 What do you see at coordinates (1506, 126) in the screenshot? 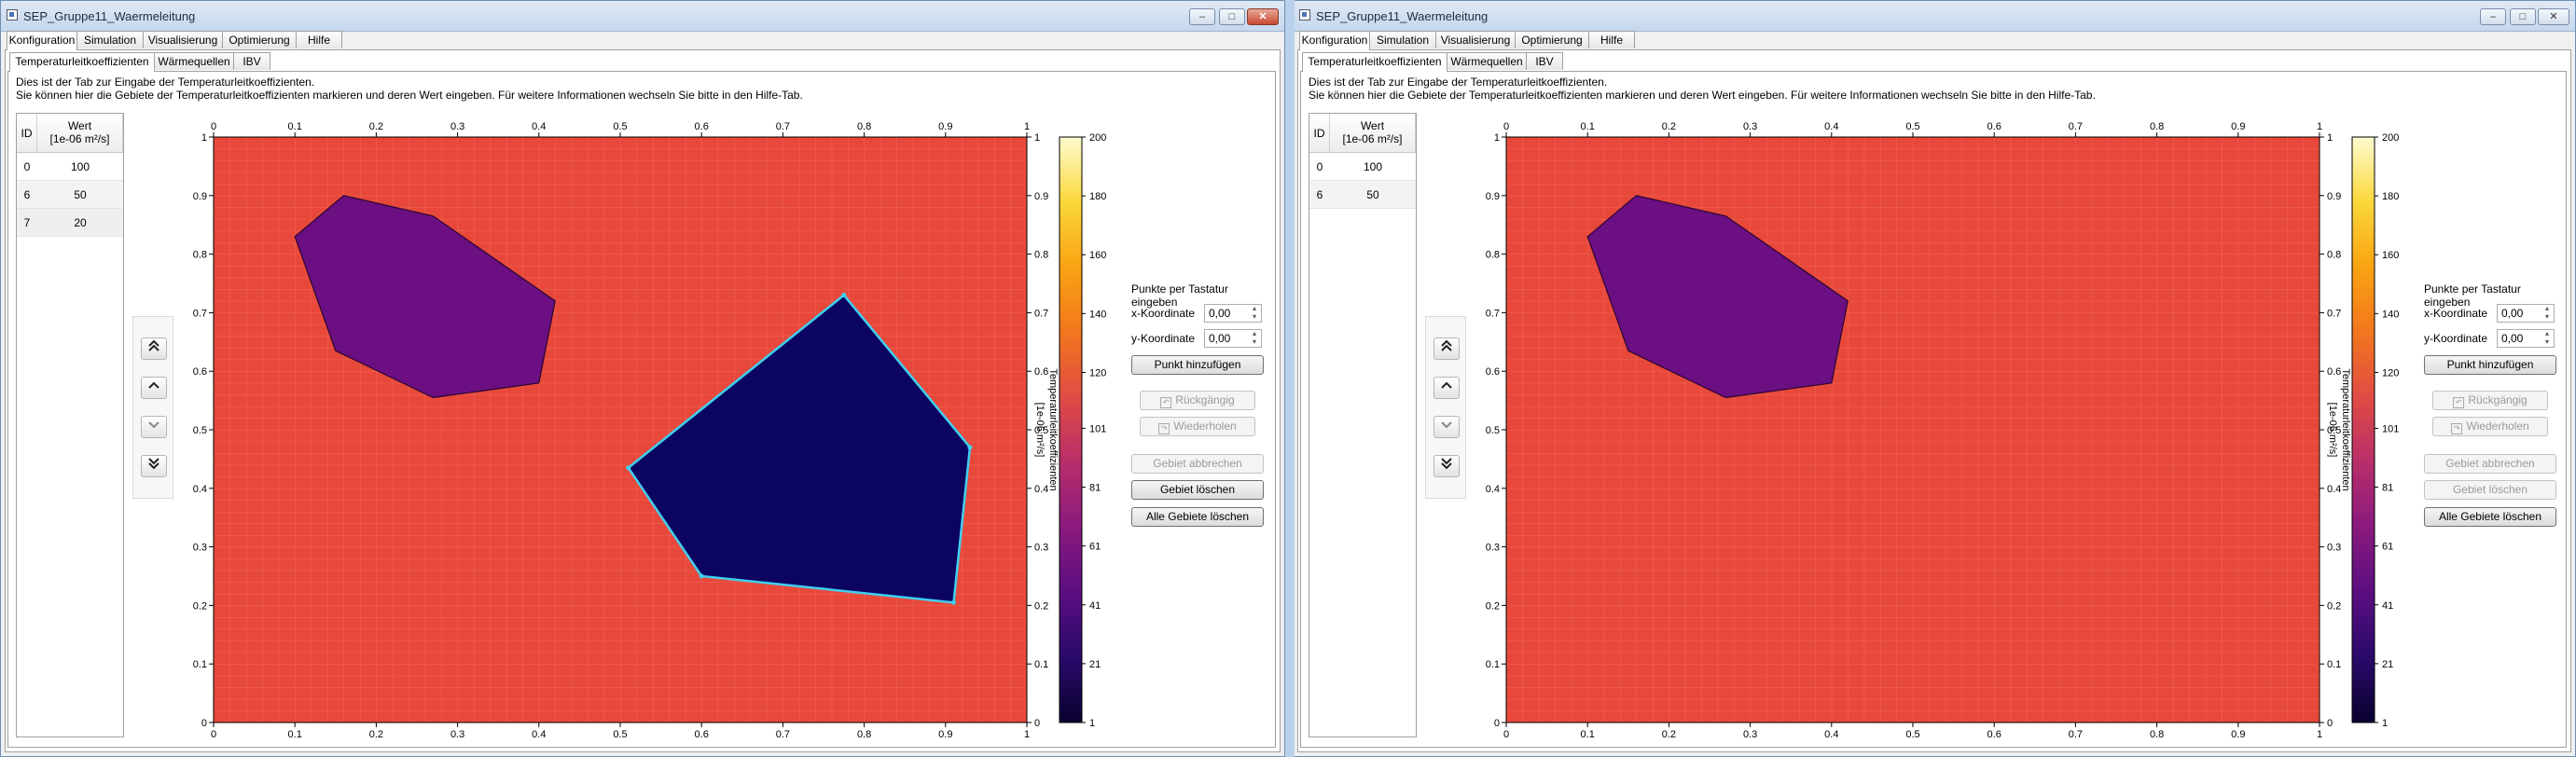
I see `x-tick-label-top: 0` at bounding box center [1506, 126].